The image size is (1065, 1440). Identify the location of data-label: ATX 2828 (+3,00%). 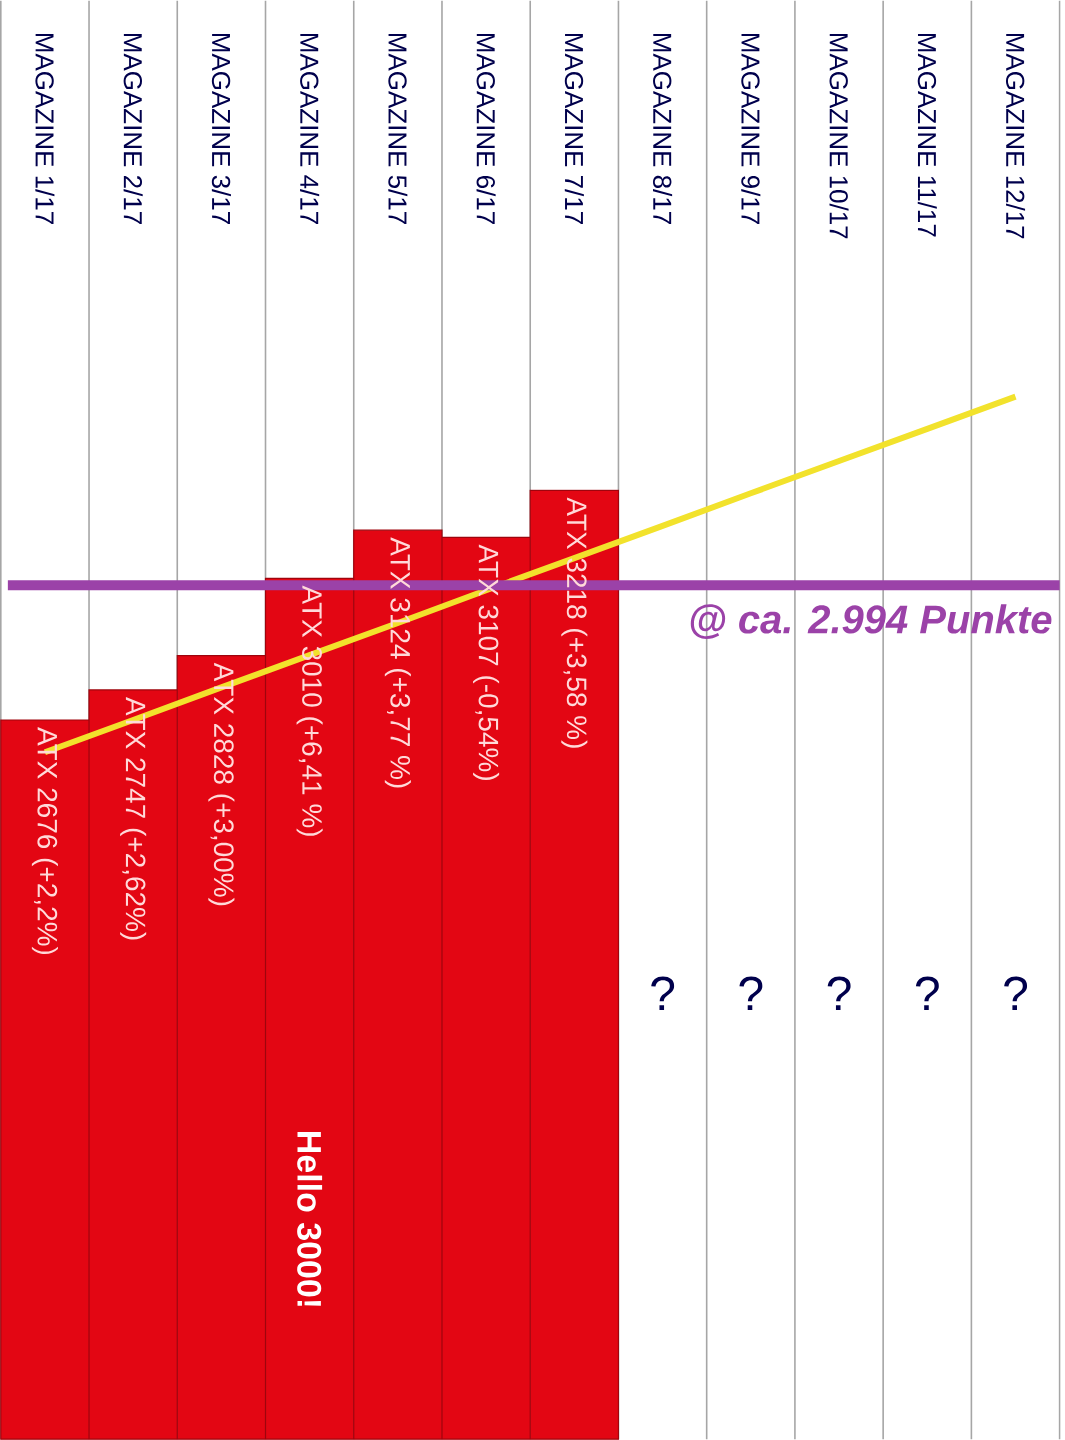
(221, 784).